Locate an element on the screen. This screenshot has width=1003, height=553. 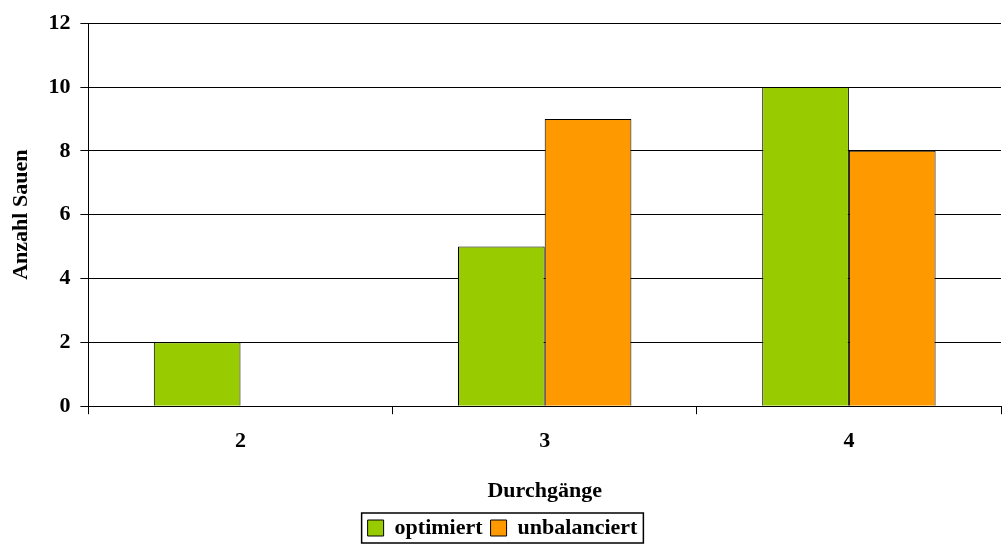
y-tick-label: 0 is located at coordinates (65, 404).